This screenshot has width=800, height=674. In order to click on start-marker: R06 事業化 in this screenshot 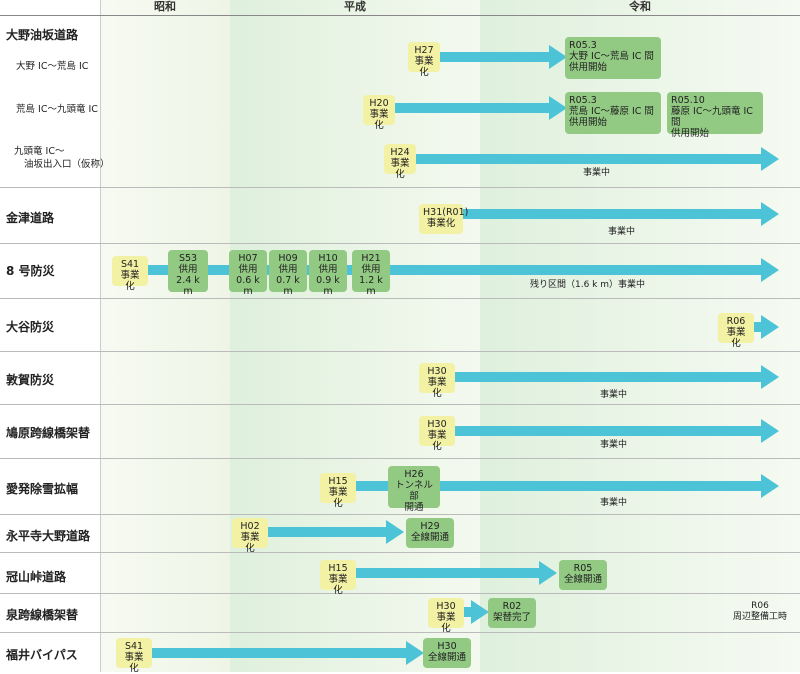, I will do `click(736, 331)`.